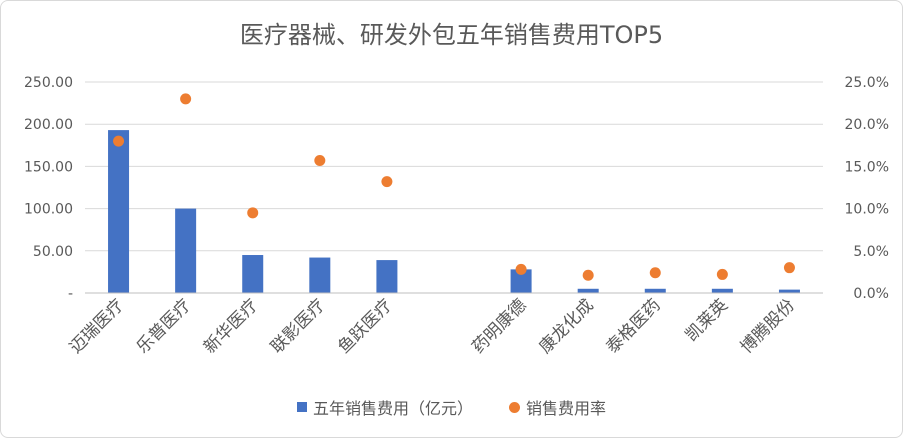  I want to click on x-tick-label: 鱼跃医疗, so click(365, 326).